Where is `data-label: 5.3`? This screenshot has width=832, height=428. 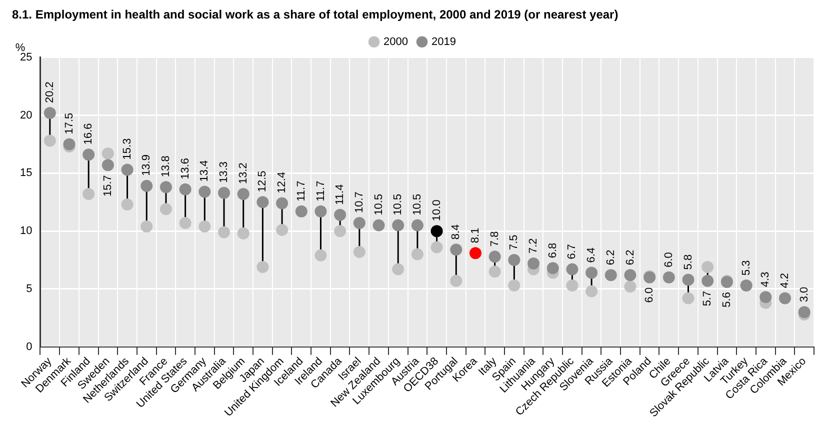 data-label: 5.3 is located at coordinates (746, 268).